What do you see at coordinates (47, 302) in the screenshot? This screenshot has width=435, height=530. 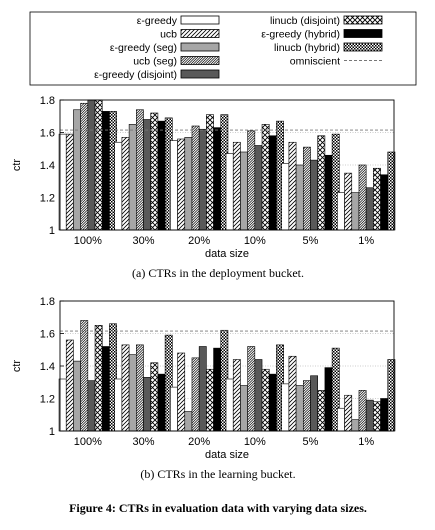 I see `y-tick-label: 1.8` at bounding box center [47, 302].